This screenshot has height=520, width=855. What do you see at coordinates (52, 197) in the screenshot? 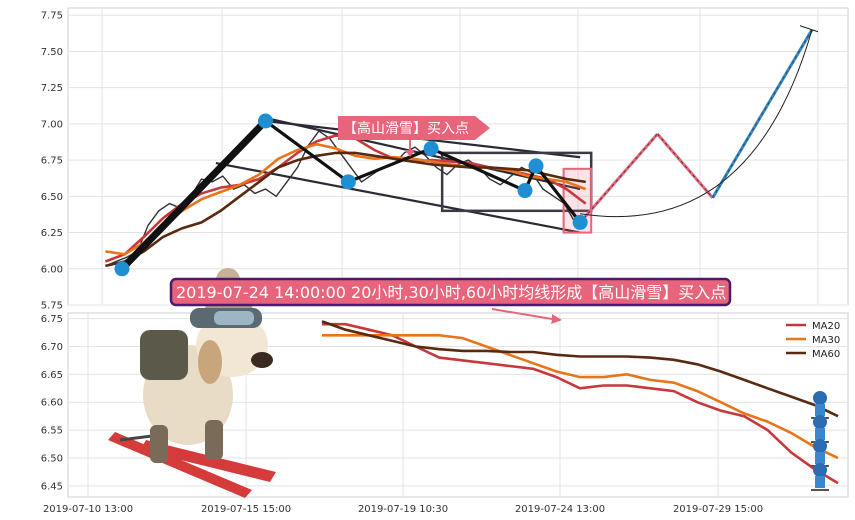
I see `price-y-tick: 6.50` at bounding box center [52, 197].